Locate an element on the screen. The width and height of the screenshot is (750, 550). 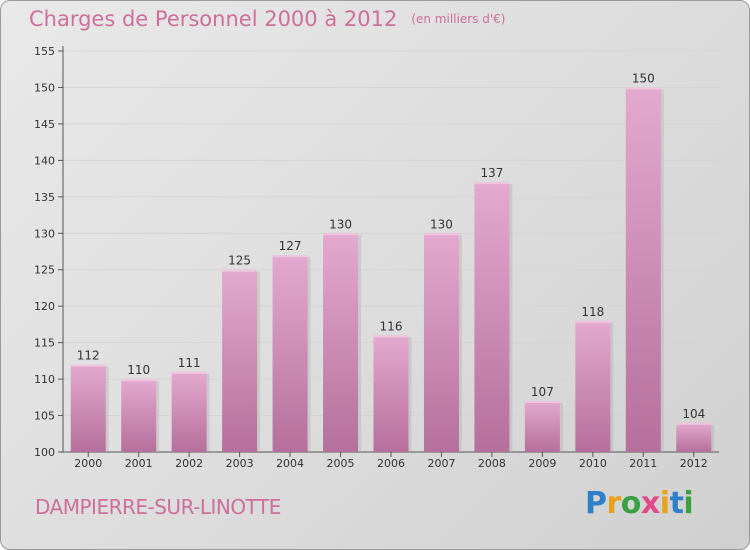
y-tick-label: 140 is located at coordinates (44, 160).